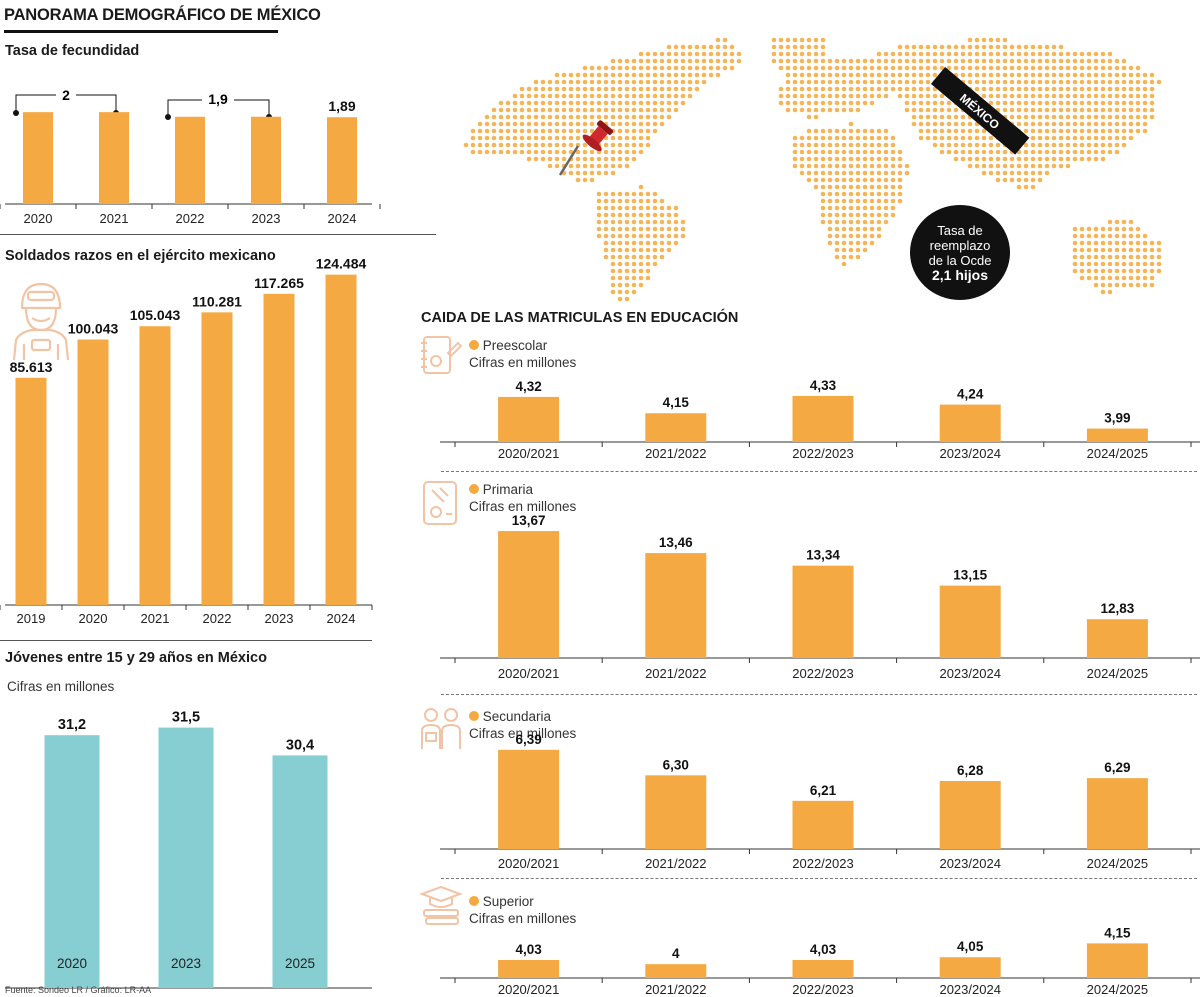 Image resolution: width=1200 pixels, height=997 pixels. Describe the element at coordinates (523, 733) in the screenshot. I see `secundaria-unit: Cifras en millones` at that location.